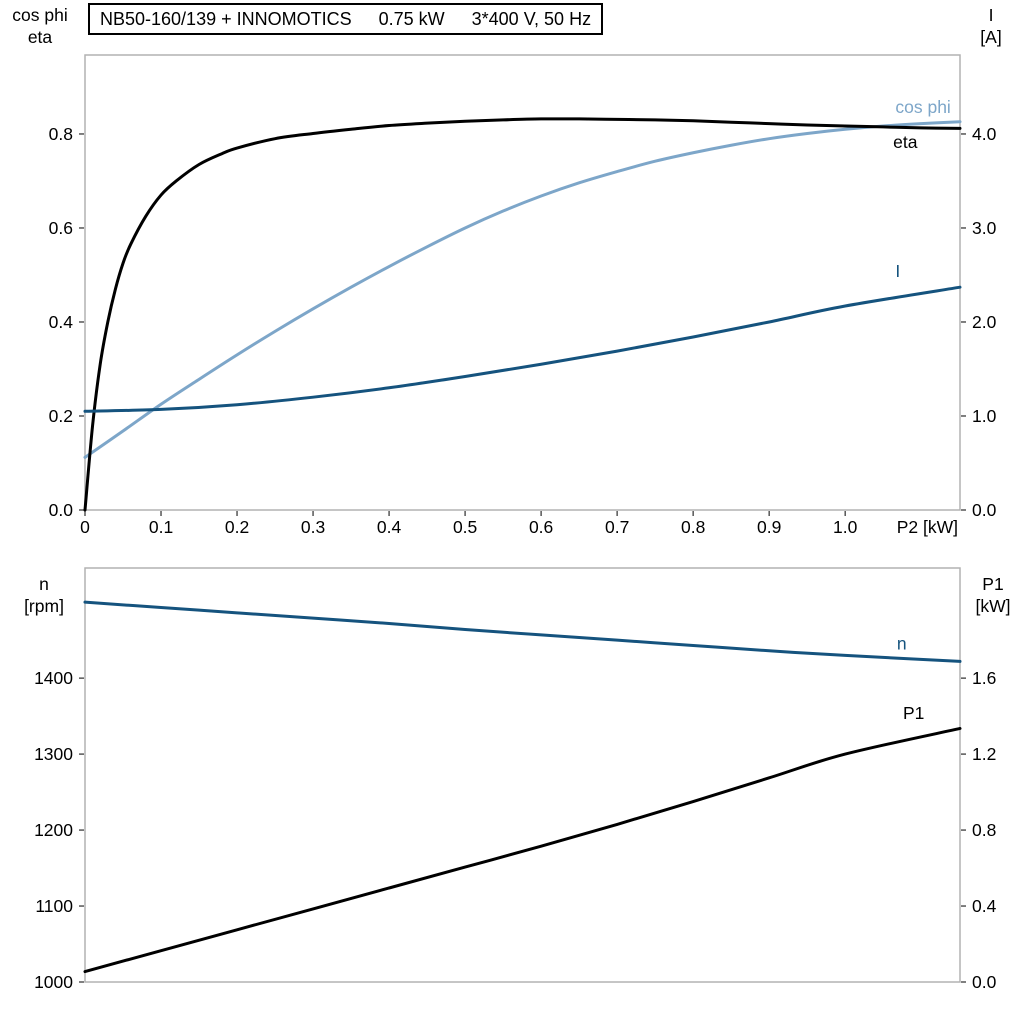 The image size is (1024, 1024). Describe the element at coordinates (237, 527) in the screenshot. I see `x-tick-label: 0.2` at that location.